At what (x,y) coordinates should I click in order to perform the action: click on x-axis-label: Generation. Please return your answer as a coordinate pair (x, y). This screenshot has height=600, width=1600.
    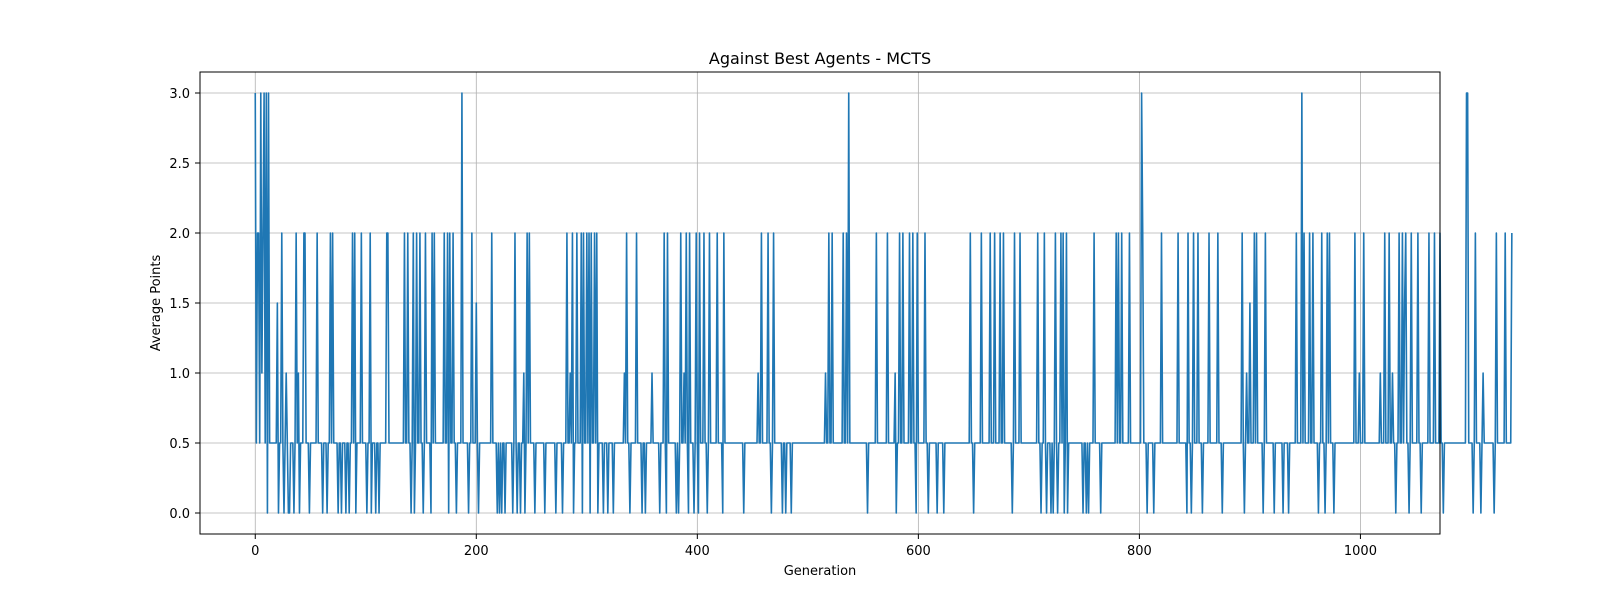
    Looking at the image, I should click on (820, 571).